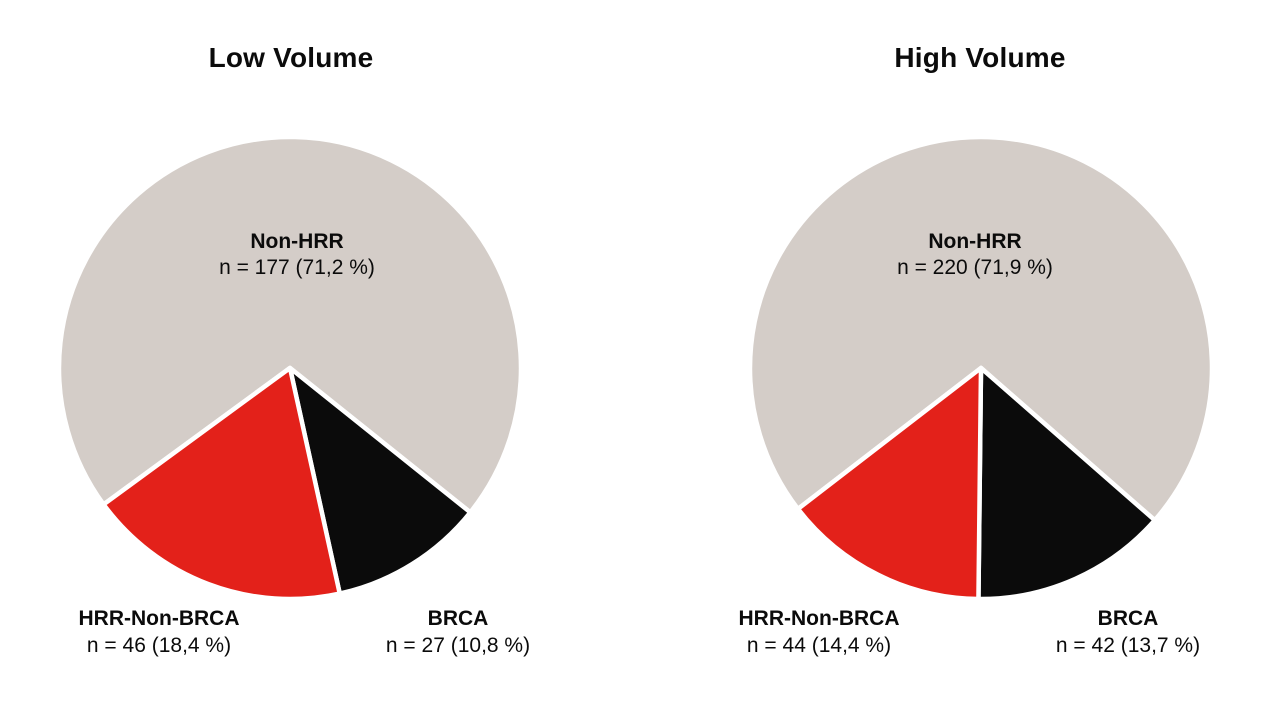 The width and height of the screenshot is (1280, 720). Describe the element at coordinates (975, 241) in the screenshot. I see `slice-label-name-non-hrr-high: Non-HRR` at that location.